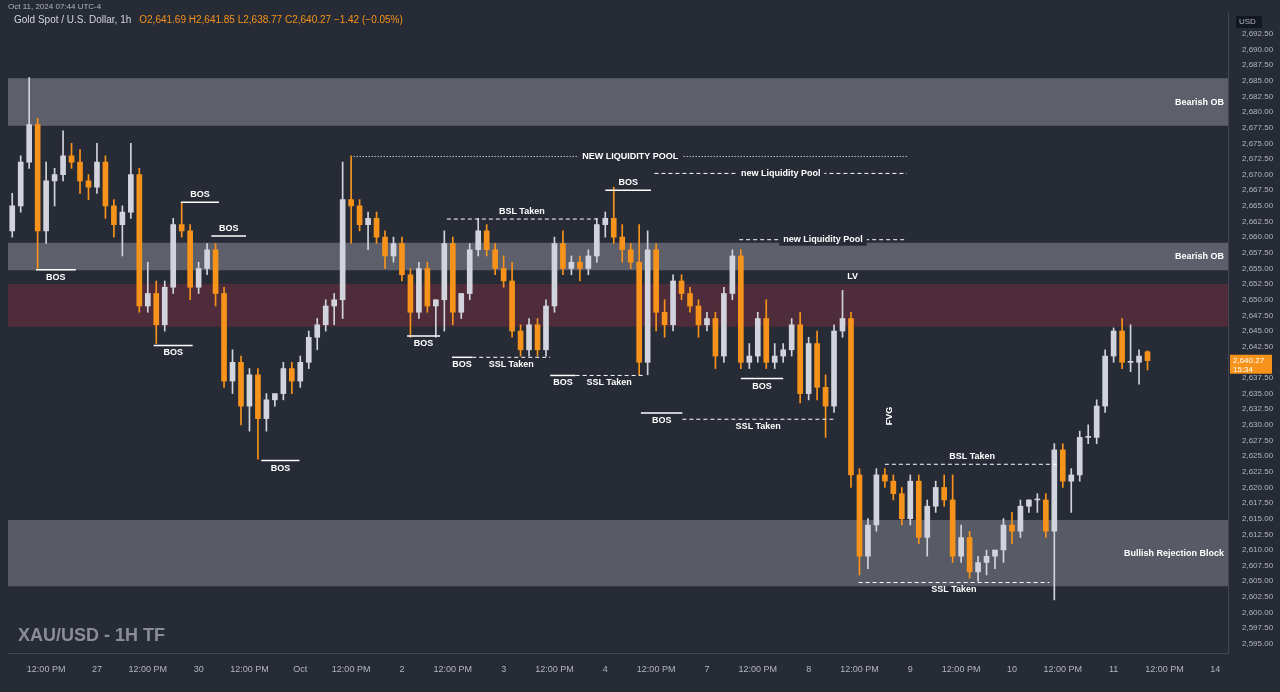  What do you see at coordinates (1258, 471) in the screenshot?
I see `y-tick-label: 2,622.50` at bounding box center [1258, 471].